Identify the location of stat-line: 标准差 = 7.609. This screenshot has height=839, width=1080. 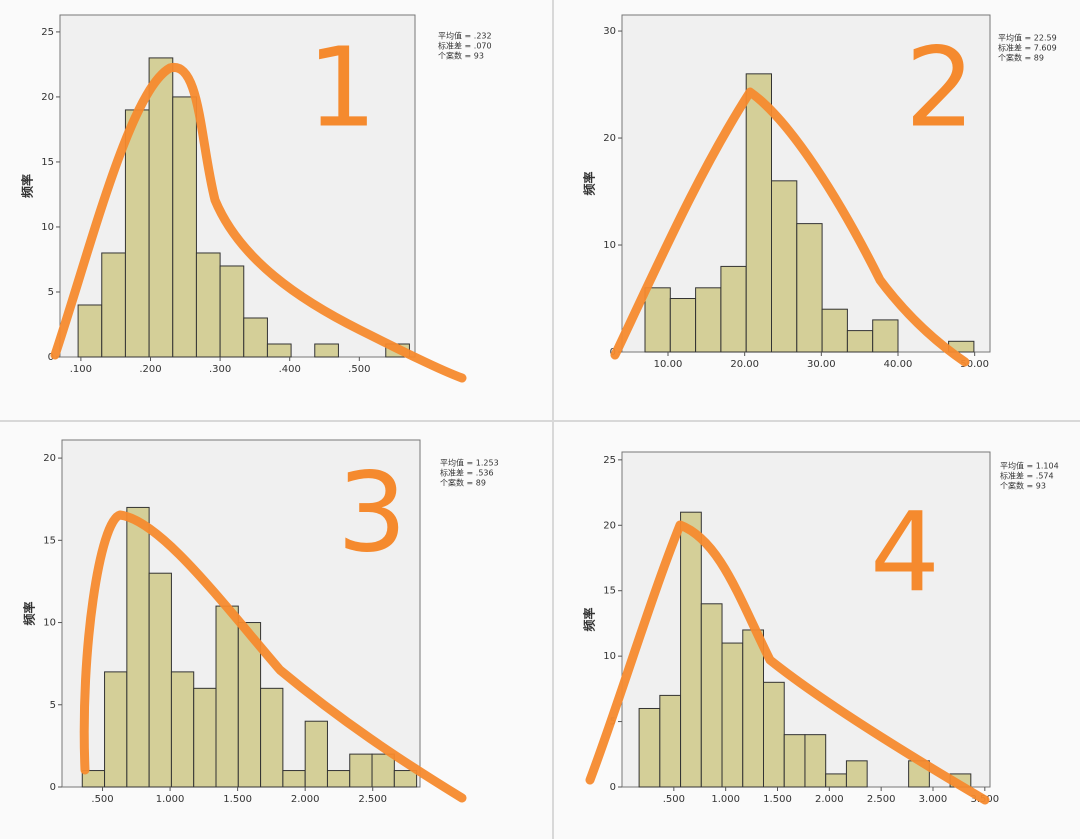
(1027, 48).